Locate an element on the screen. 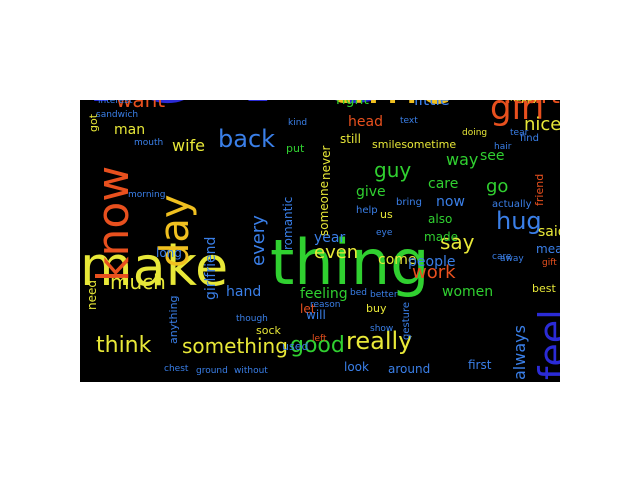  word-feel: feel is located at coordinates (545, 344).